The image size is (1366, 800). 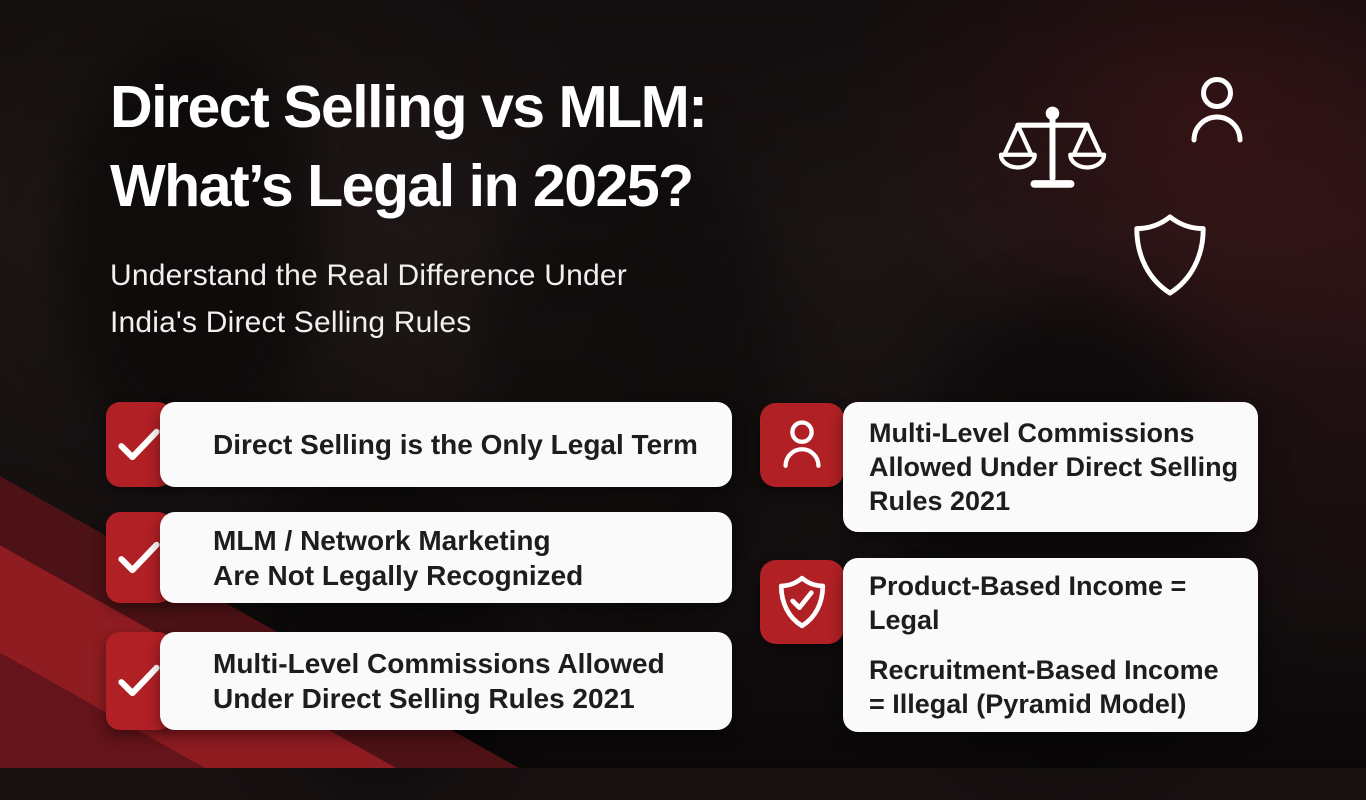 What do you see at coordinates (368, 275) in the screenshot?
I see `subtitle-line-1: Understand the Real Difference Under` at bounding box center [368, 275].